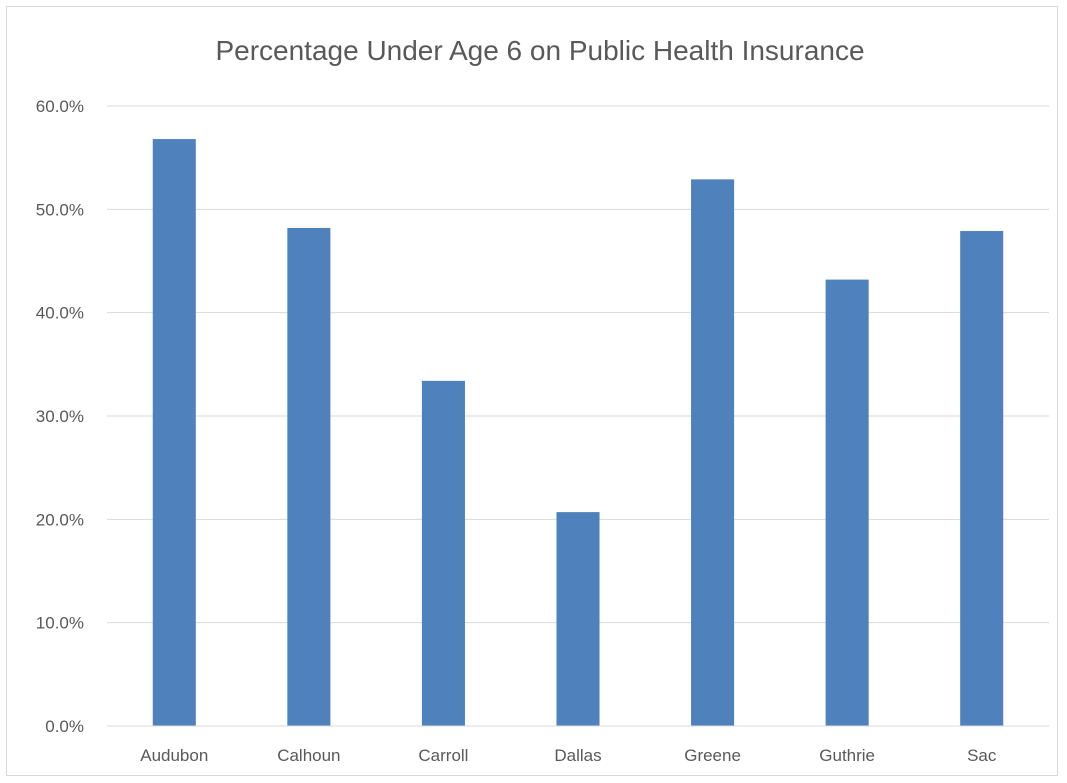  Describe the element at coordinates (174, 755) in the screenshot. I see `x-tick-label-audubon: Audubon` at that location.